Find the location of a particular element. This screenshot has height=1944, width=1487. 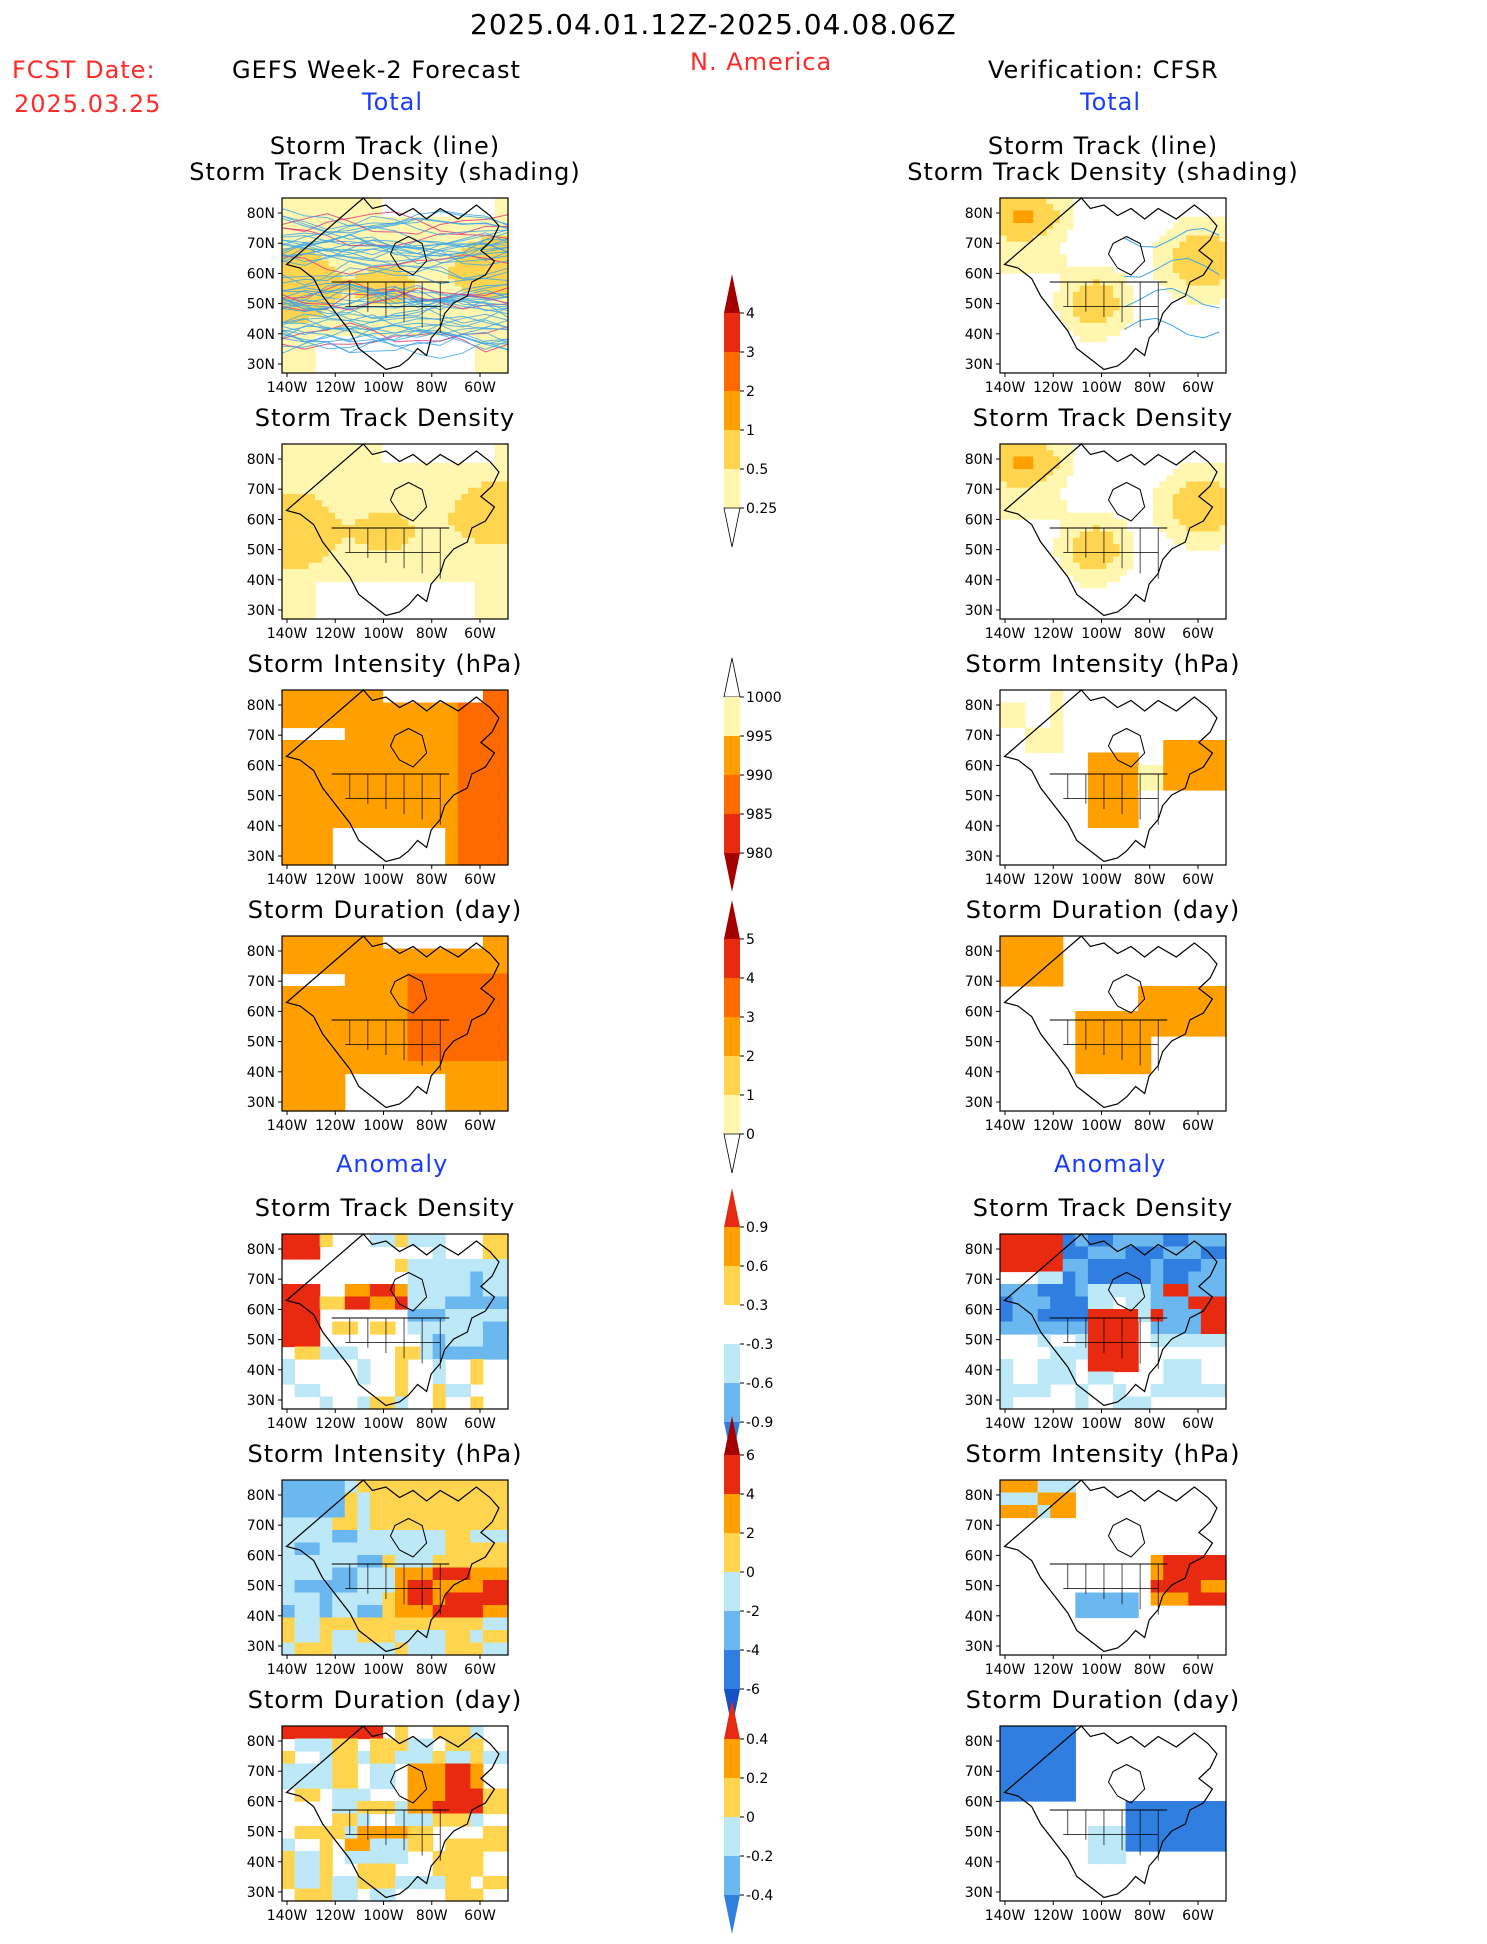

lon-label: 80W is located at coordinates (1150, 1916).